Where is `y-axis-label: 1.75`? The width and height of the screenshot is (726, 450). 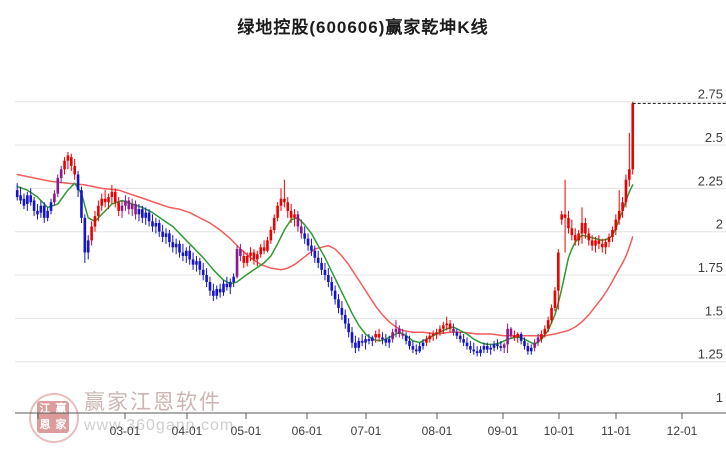 y-axis-label: 1.75 is located at coordinates (710, 267).